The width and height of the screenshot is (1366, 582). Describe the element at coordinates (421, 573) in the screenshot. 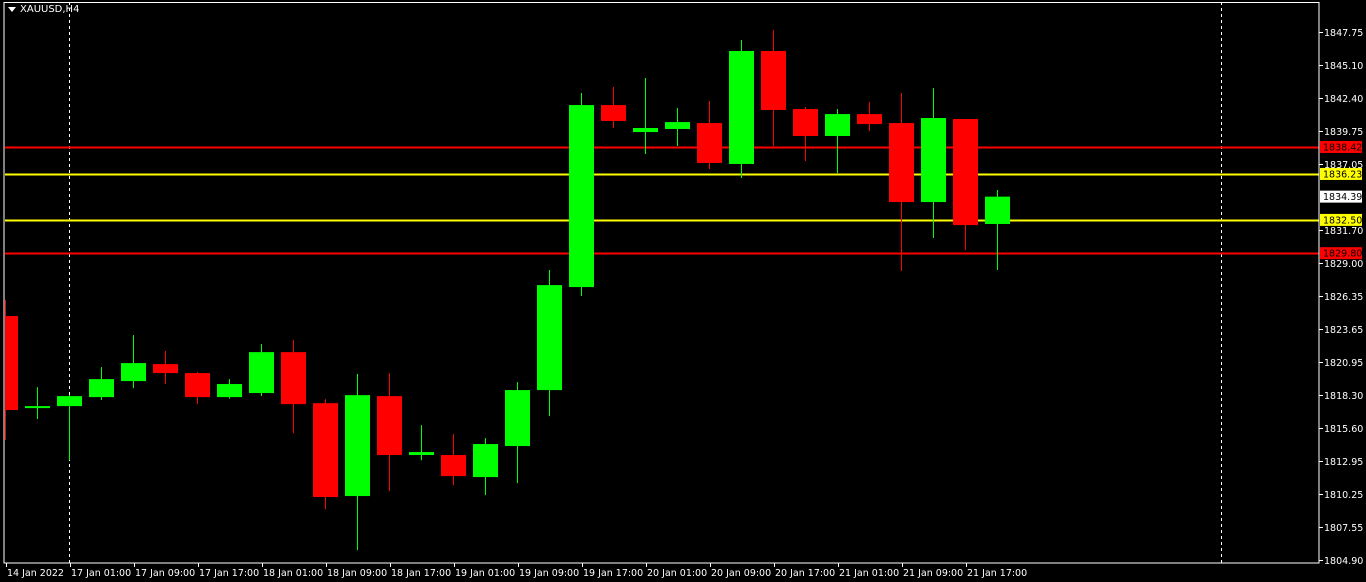

I see `time-tick-label: 18 Jan 17:00` at that location.